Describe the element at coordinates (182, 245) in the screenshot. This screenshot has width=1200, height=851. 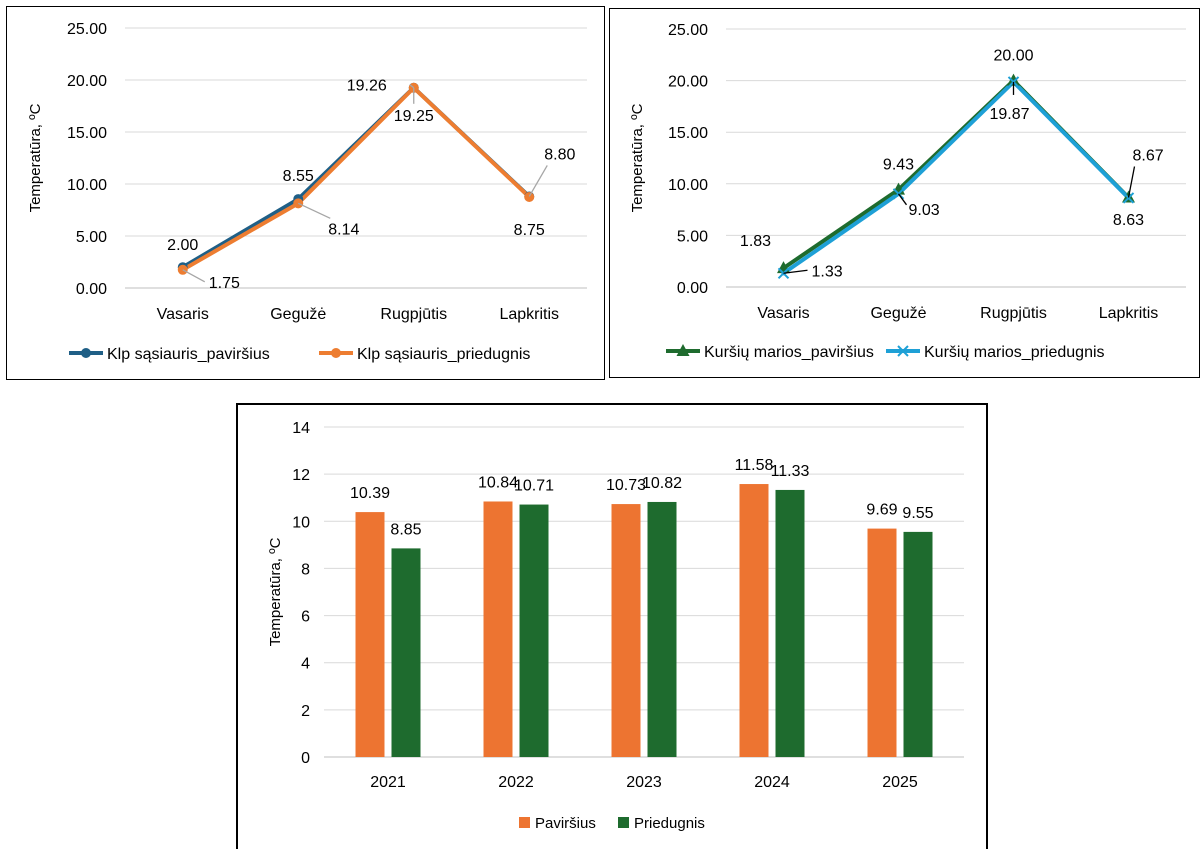
I see `data-label: 2.00` at that location.